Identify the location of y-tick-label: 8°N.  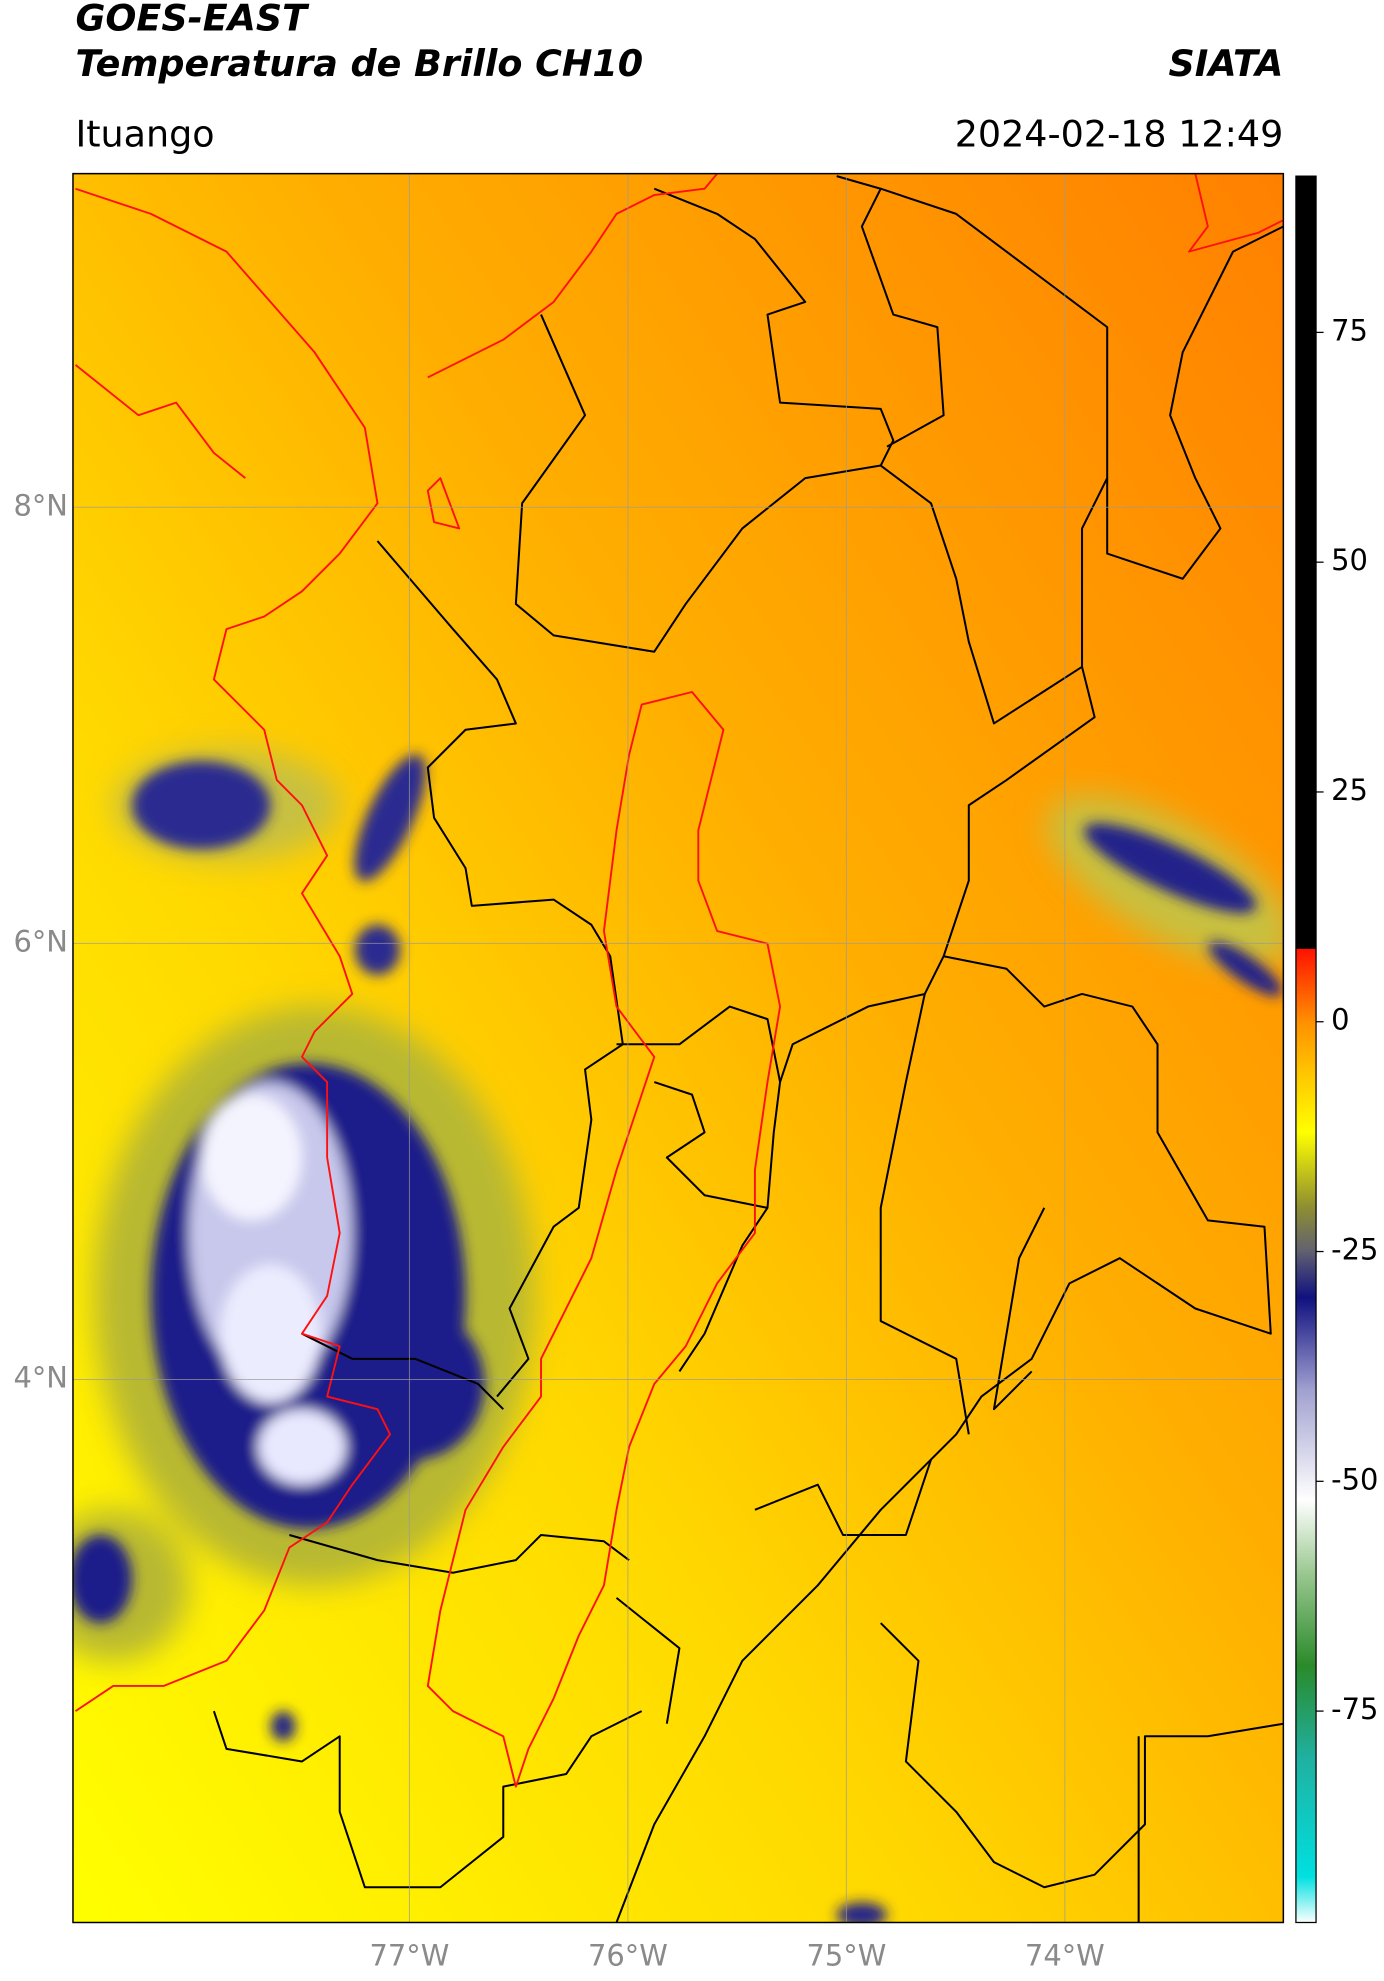
(40, 505).